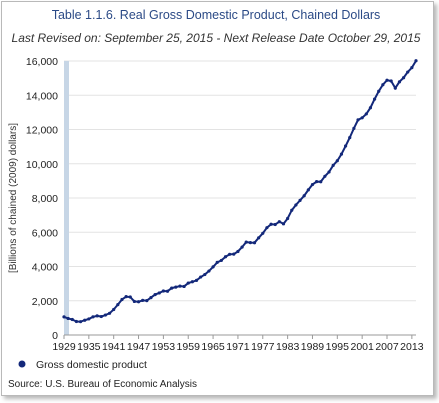  I want to click on x-tick-label: 1989, so click(313, 347).